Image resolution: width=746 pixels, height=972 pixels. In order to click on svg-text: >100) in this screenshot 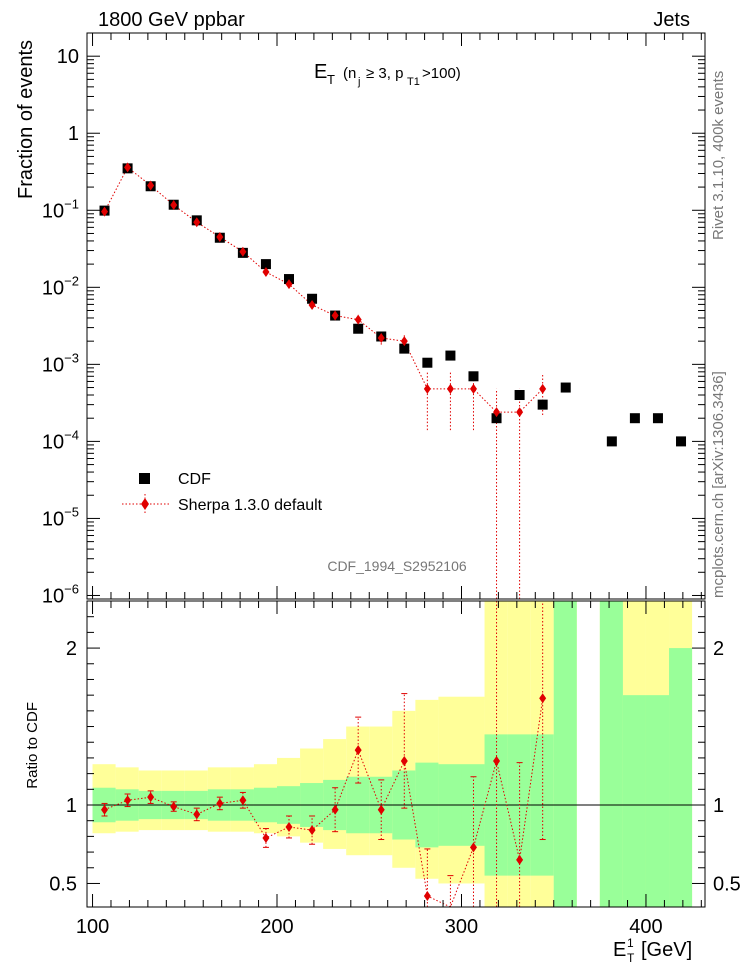, I will do `click(441, 73)`.